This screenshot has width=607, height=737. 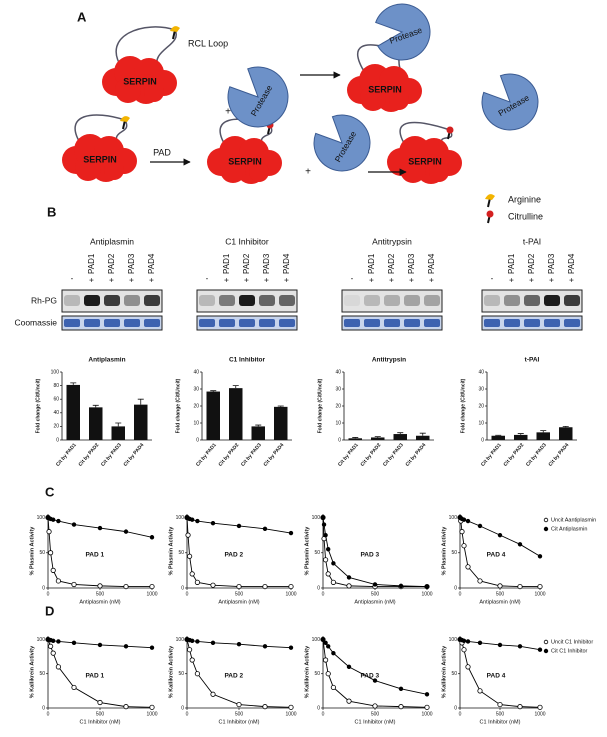 What do you see at coordinates (56, 386) in the screenshot?
I see `y-tick-label: 80` at bounding box center [56, 386].